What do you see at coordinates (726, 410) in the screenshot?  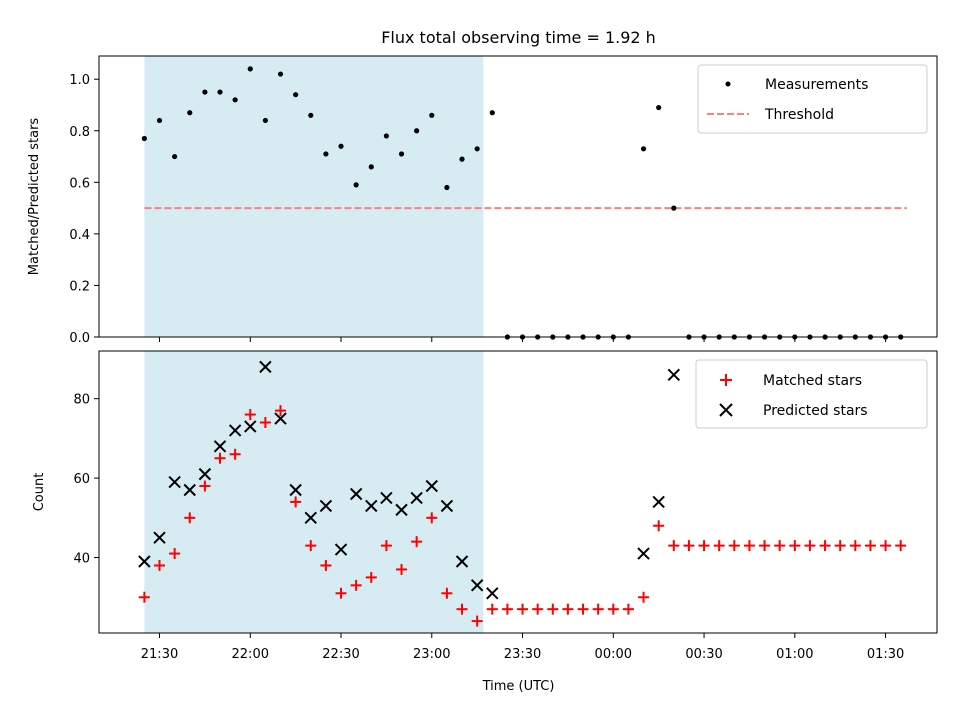 I see `legend-predicted-marker` at bounding box center [726, 410].